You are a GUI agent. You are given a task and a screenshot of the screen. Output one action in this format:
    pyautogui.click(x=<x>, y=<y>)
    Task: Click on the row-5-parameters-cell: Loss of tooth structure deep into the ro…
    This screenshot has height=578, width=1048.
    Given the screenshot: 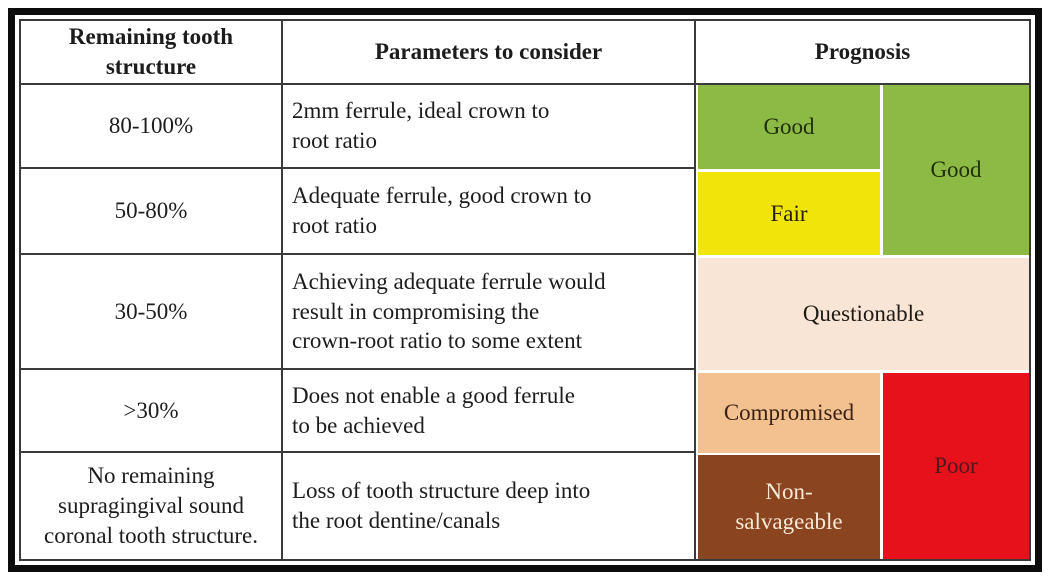 What is the action you would take?
    pyautogui.click(x=489, y=506)
    